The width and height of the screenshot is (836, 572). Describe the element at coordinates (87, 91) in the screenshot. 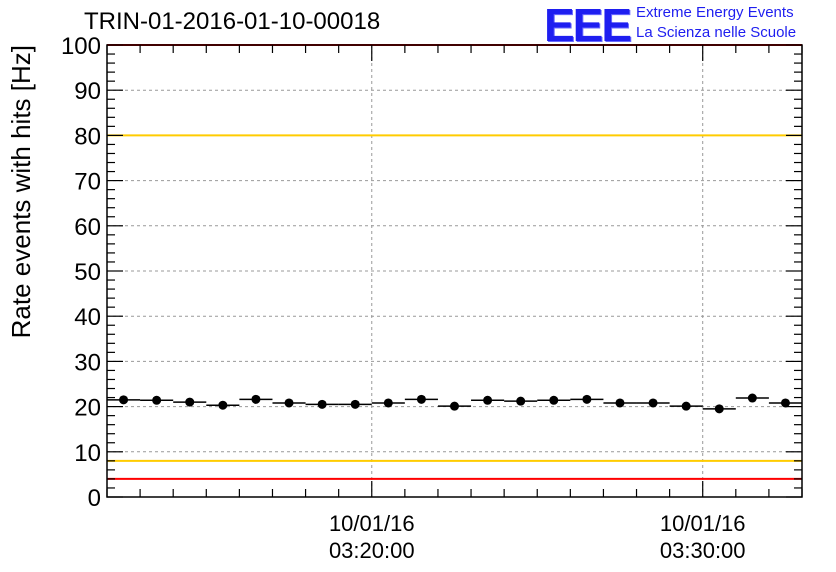

I see `y-tick-label: 90` at that location.